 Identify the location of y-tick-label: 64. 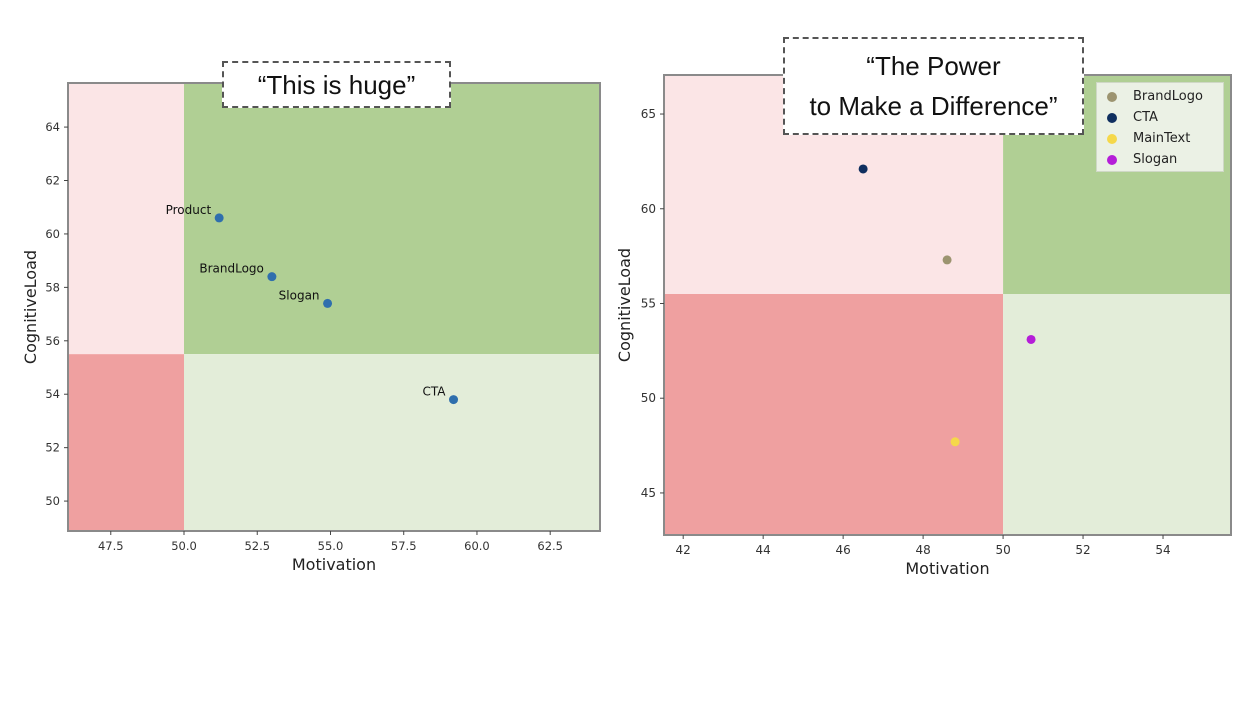
(52, 127).